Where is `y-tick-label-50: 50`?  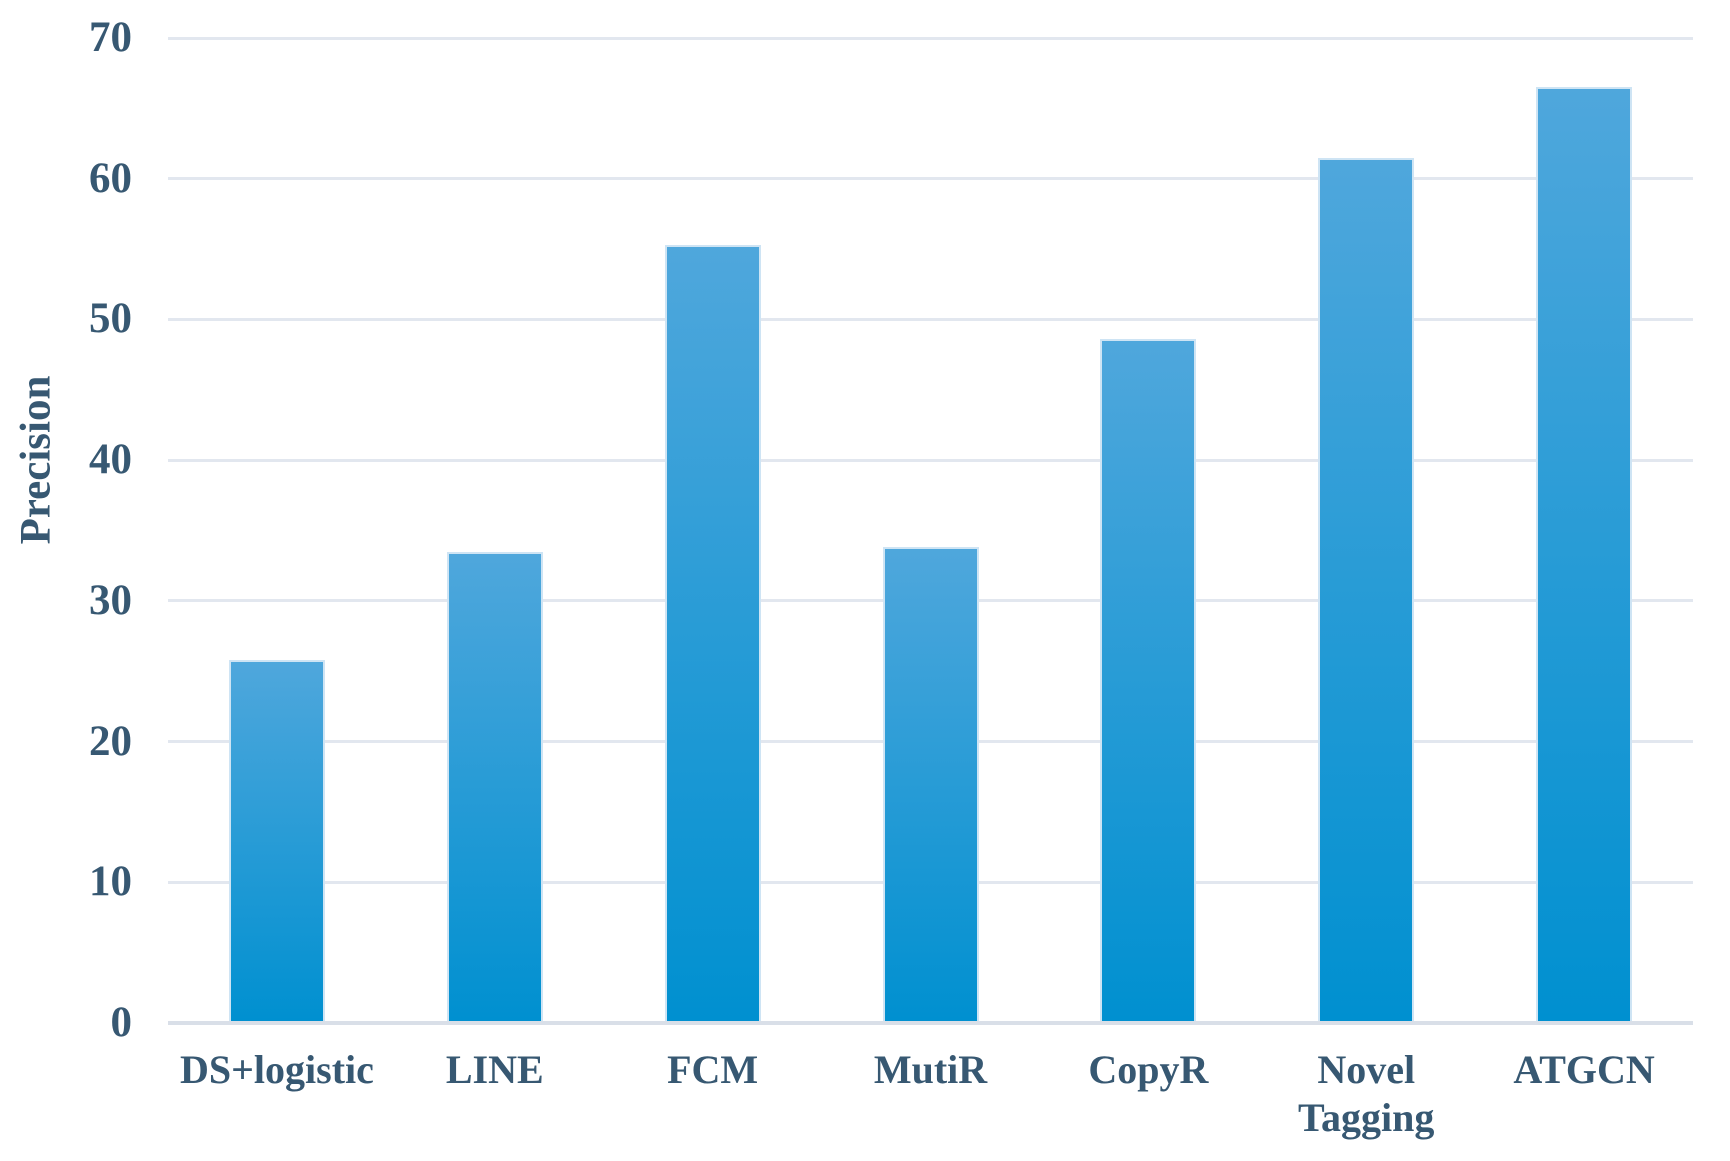
y-tick-label-50: 50 is located at coordinates (110, 319).